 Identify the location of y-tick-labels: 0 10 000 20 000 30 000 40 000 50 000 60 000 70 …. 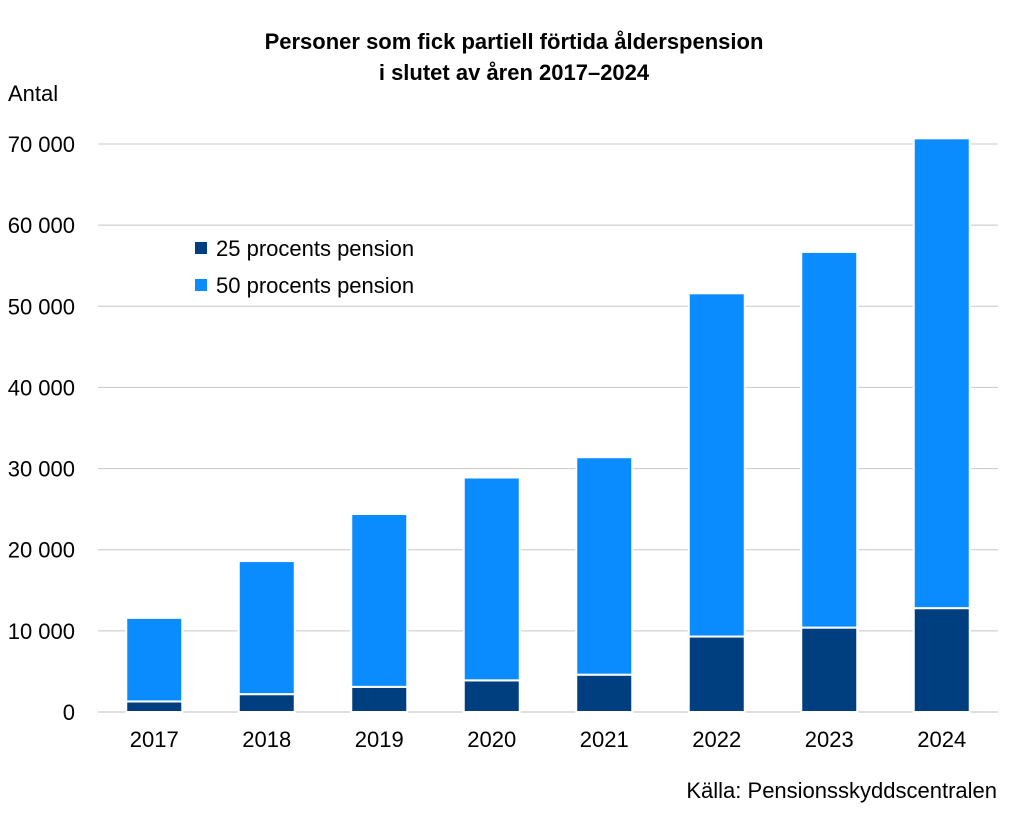
(41, 428).